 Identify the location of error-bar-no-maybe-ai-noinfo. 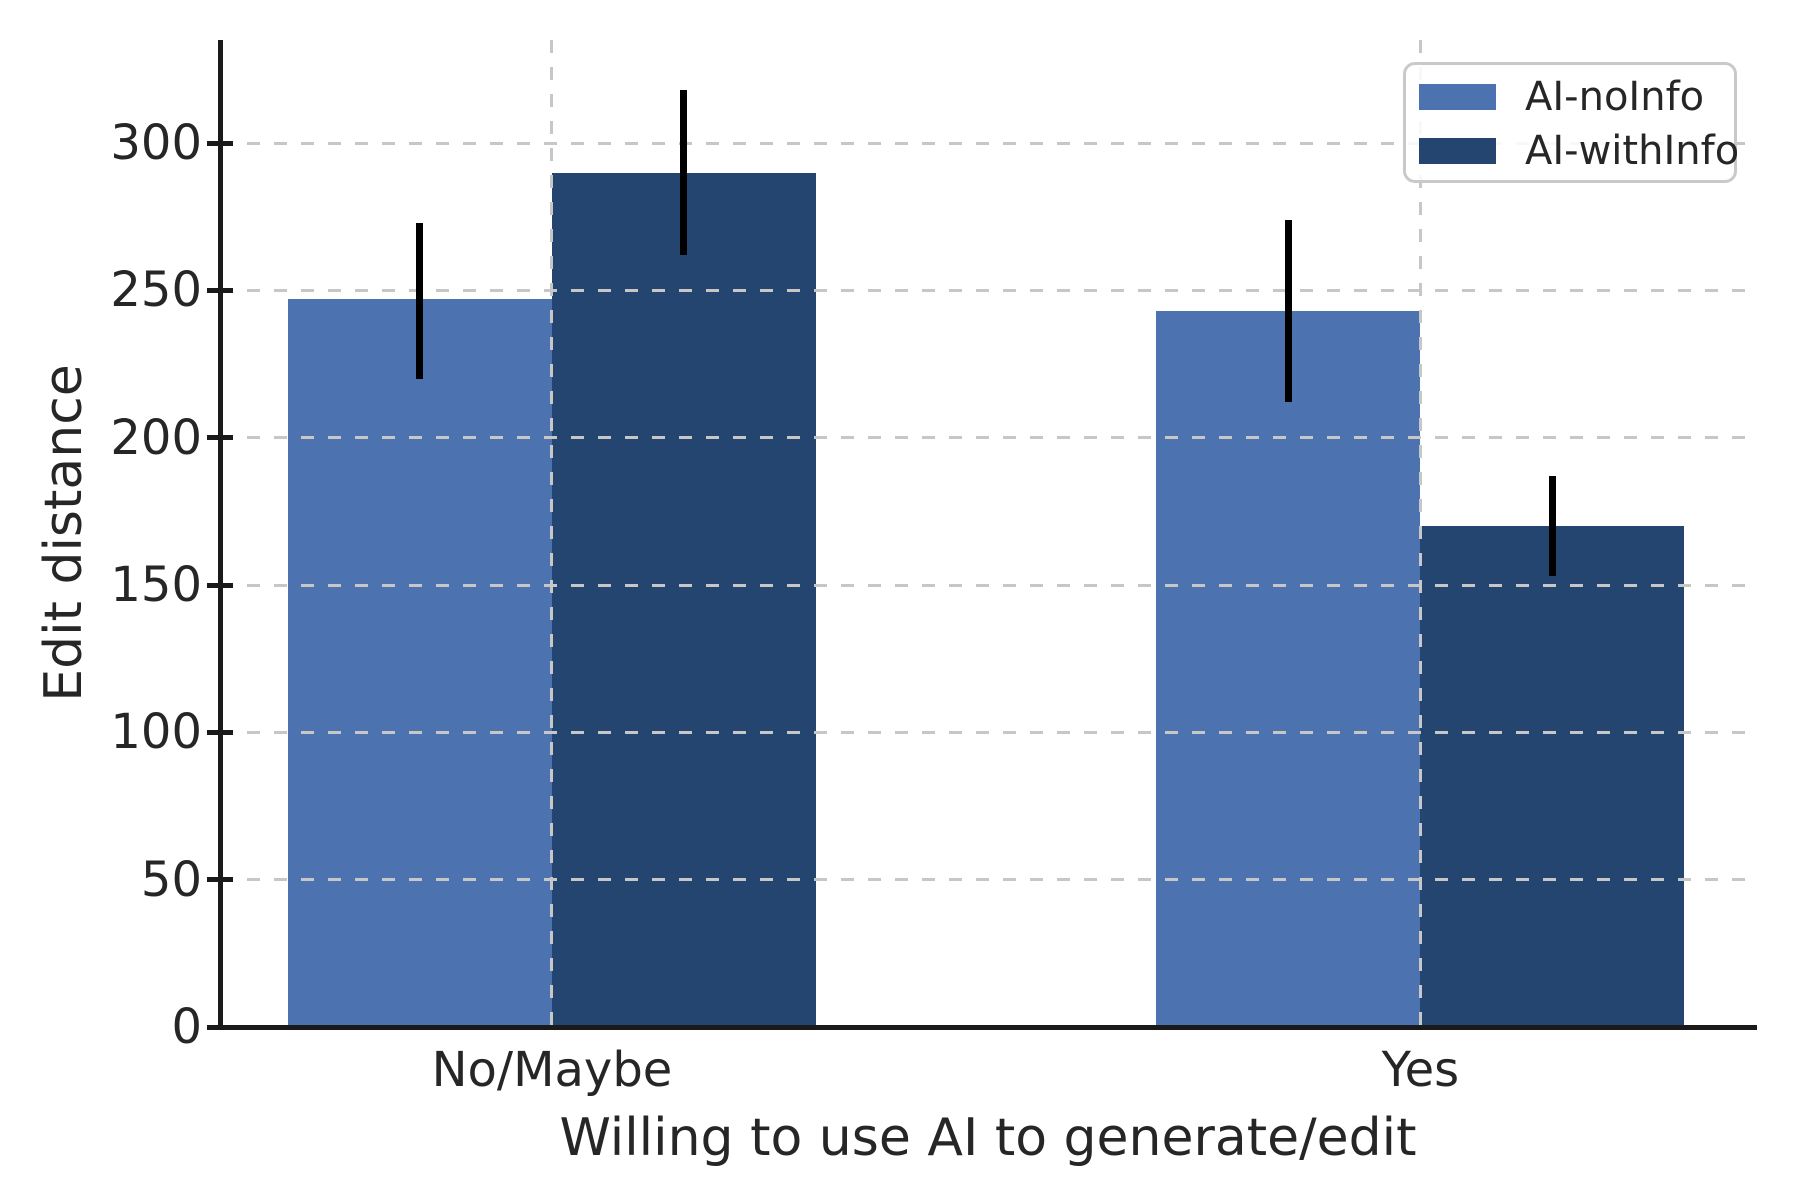
(420, 300).